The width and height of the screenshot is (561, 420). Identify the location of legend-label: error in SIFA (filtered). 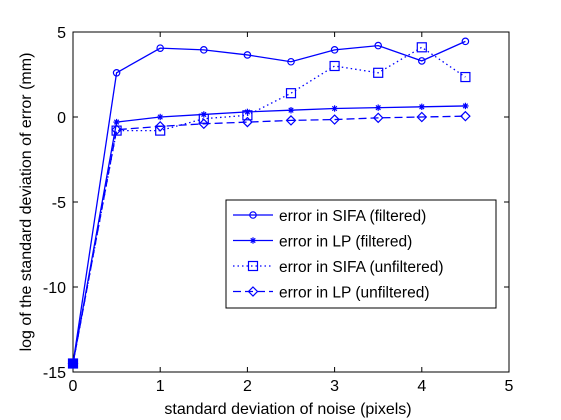
(352, 216).